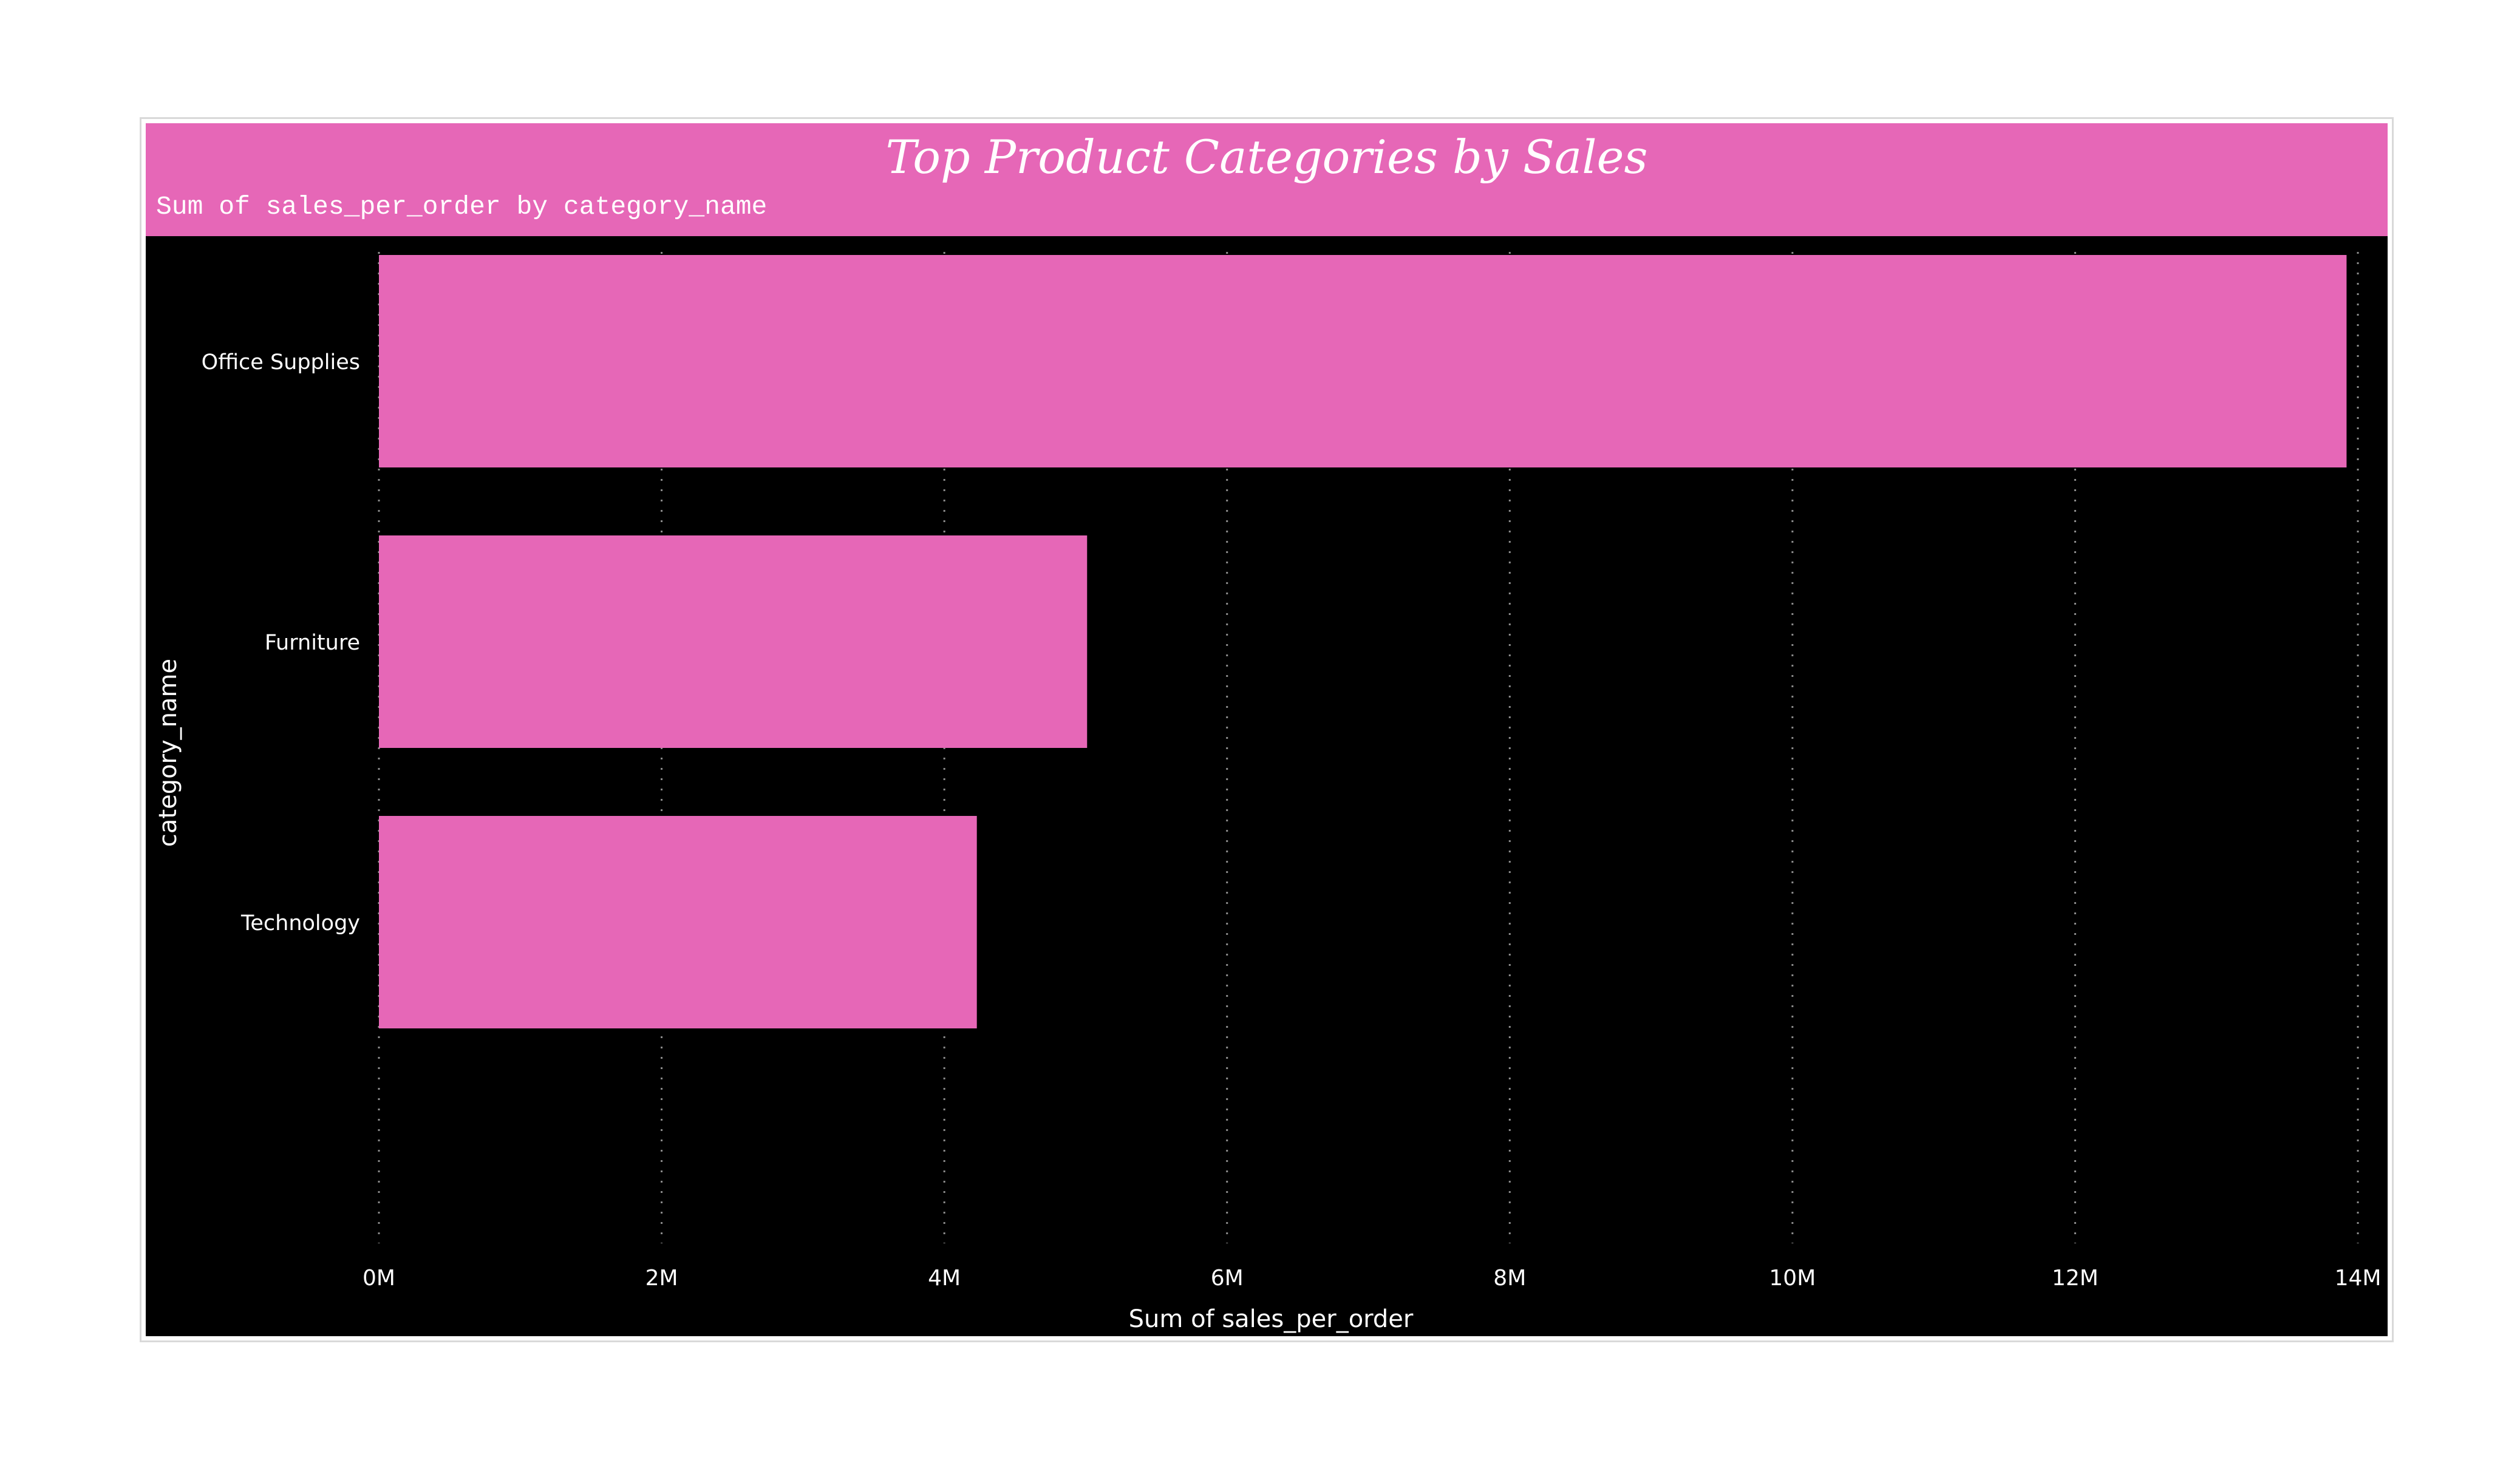  What do you see at coordinates (1509, 1278) in the screenshot?
I see `x-tick-label: 8M` at bounding box center [1509, 1278].